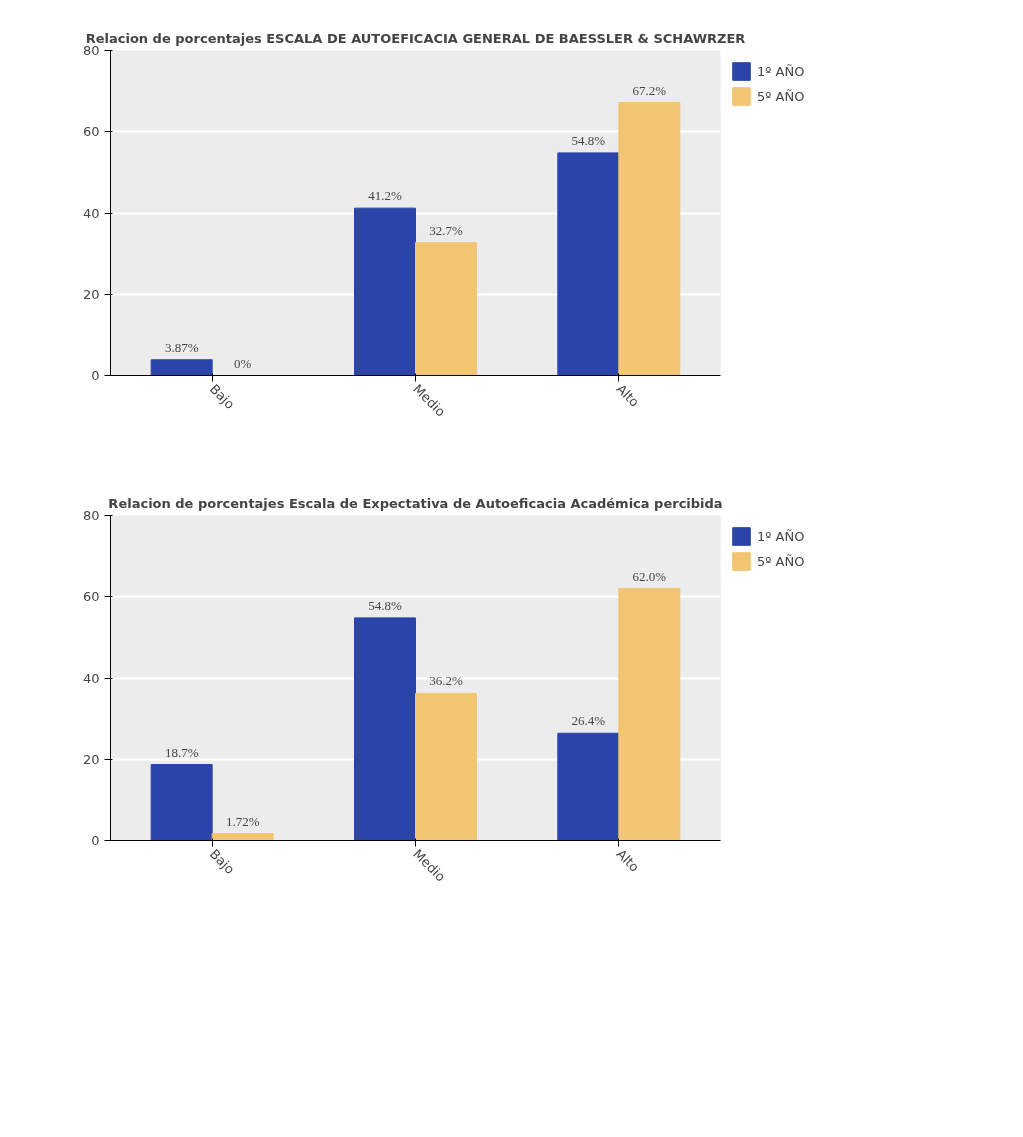 The image size is (1023, 1137). What do you see at coordinates (588, 721) in the screenshot?
I see `data-label: 26.4%` at bounding box center [588, 721].